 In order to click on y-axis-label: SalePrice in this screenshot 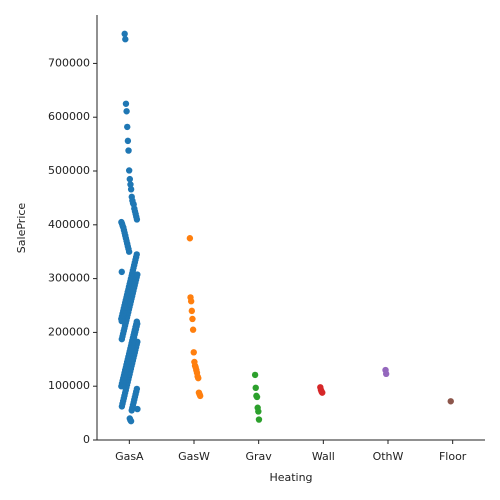, I will do `click(21, 228)`.